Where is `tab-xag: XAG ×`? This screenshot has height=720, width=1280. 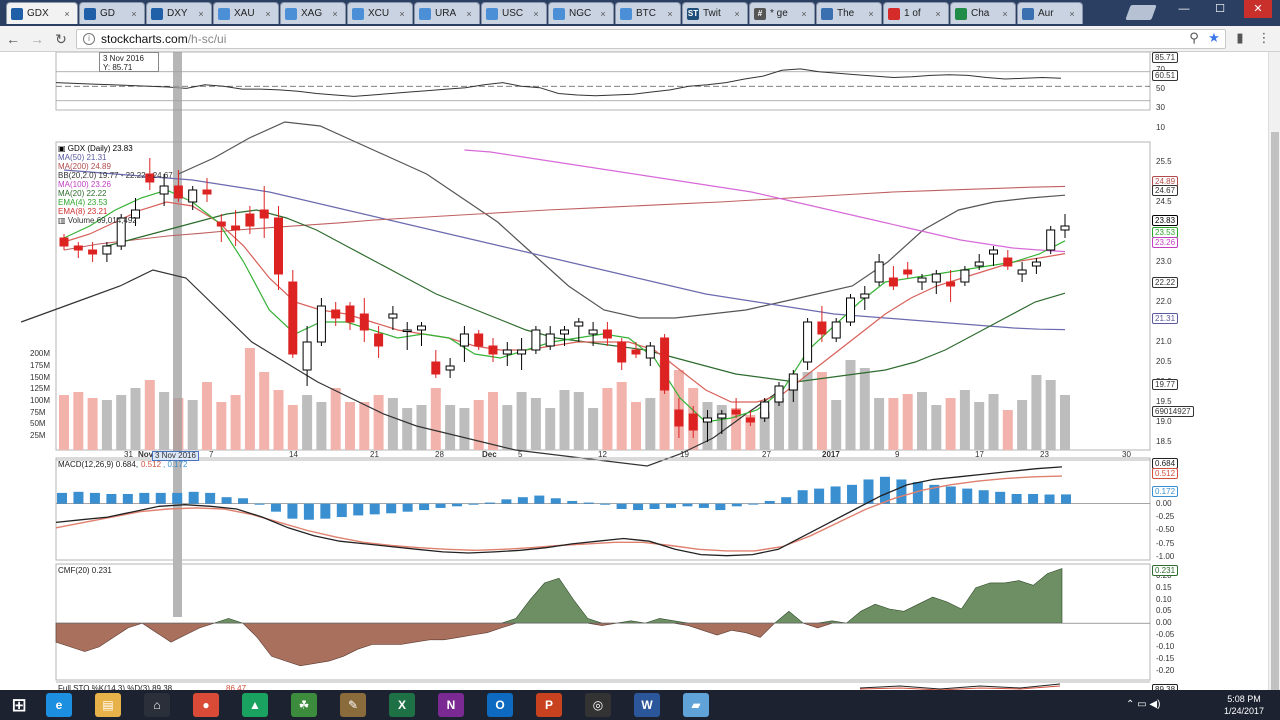
tab-xag: XAG × is located at coordinates (313, 13).